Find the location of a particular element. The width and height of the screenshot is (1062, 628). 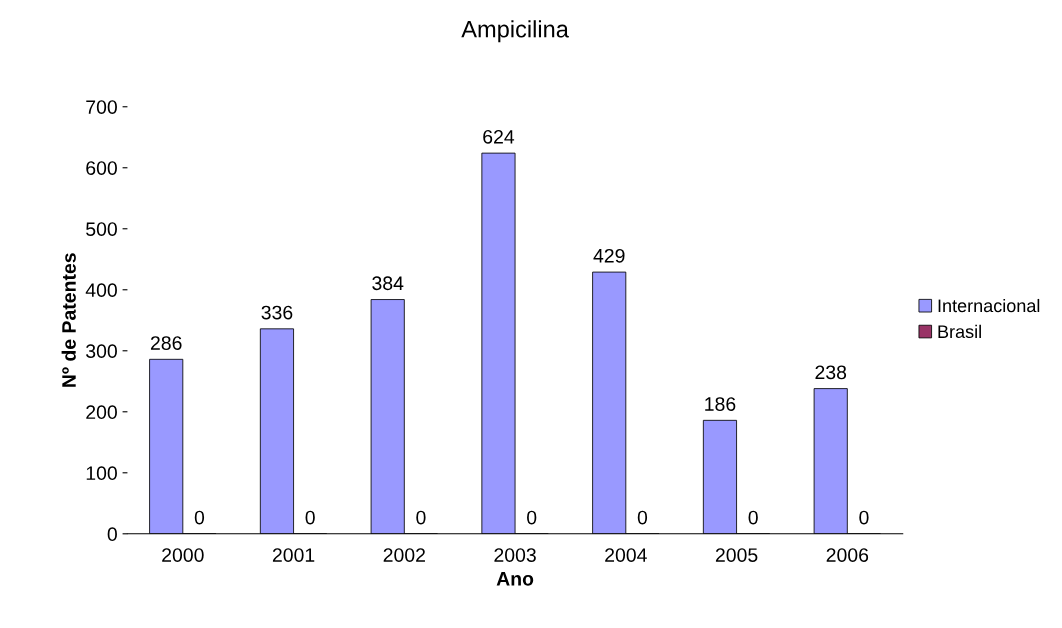

legend-label: Brasil is located at coordinates (959, 331).